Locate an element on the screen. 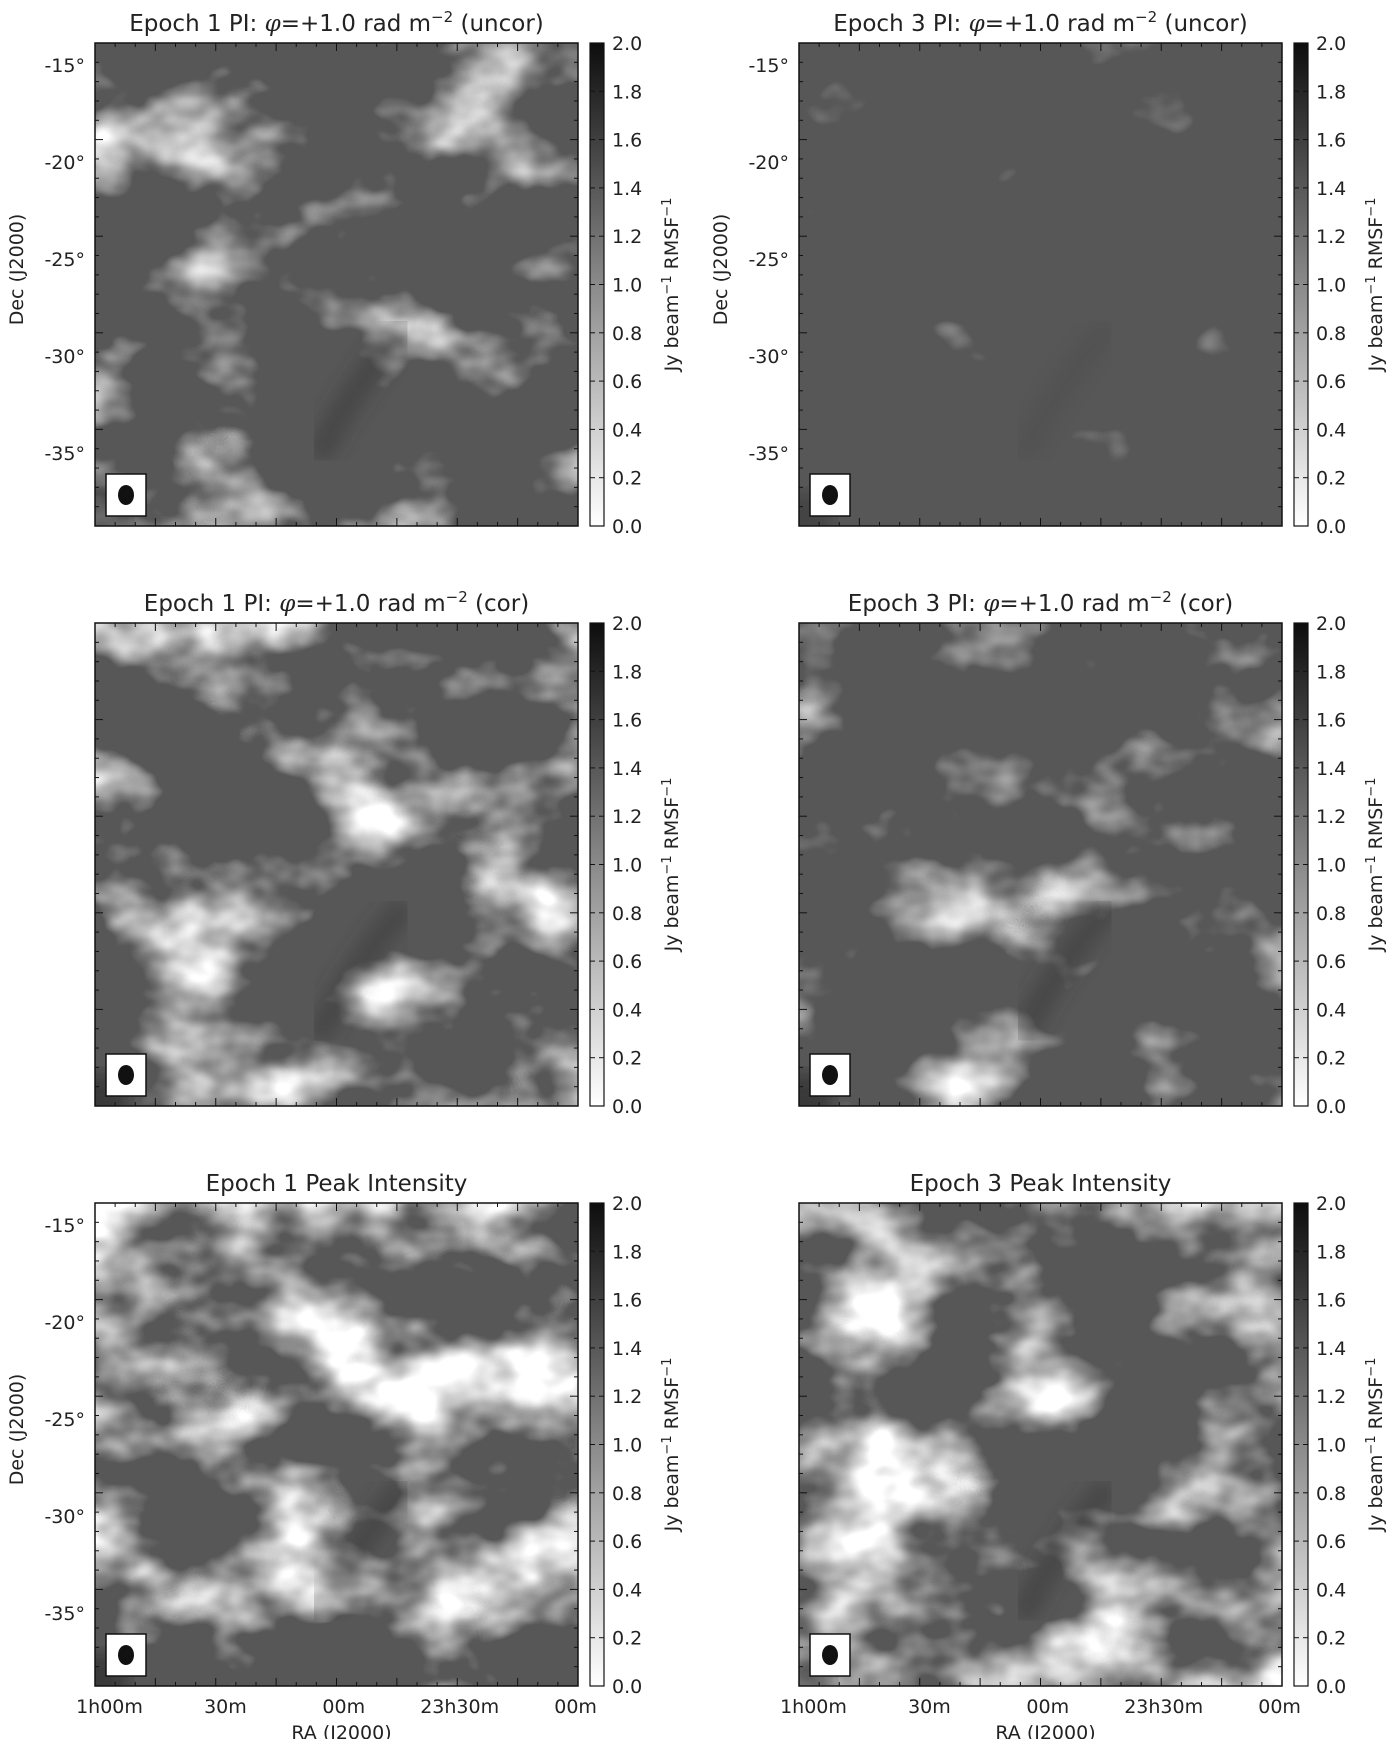 The image size is (1395, 1739). panel-title: Epoch 1 PI: φ=+1.0 rad m−2 (uncor) is located at coordinates (336, 22).